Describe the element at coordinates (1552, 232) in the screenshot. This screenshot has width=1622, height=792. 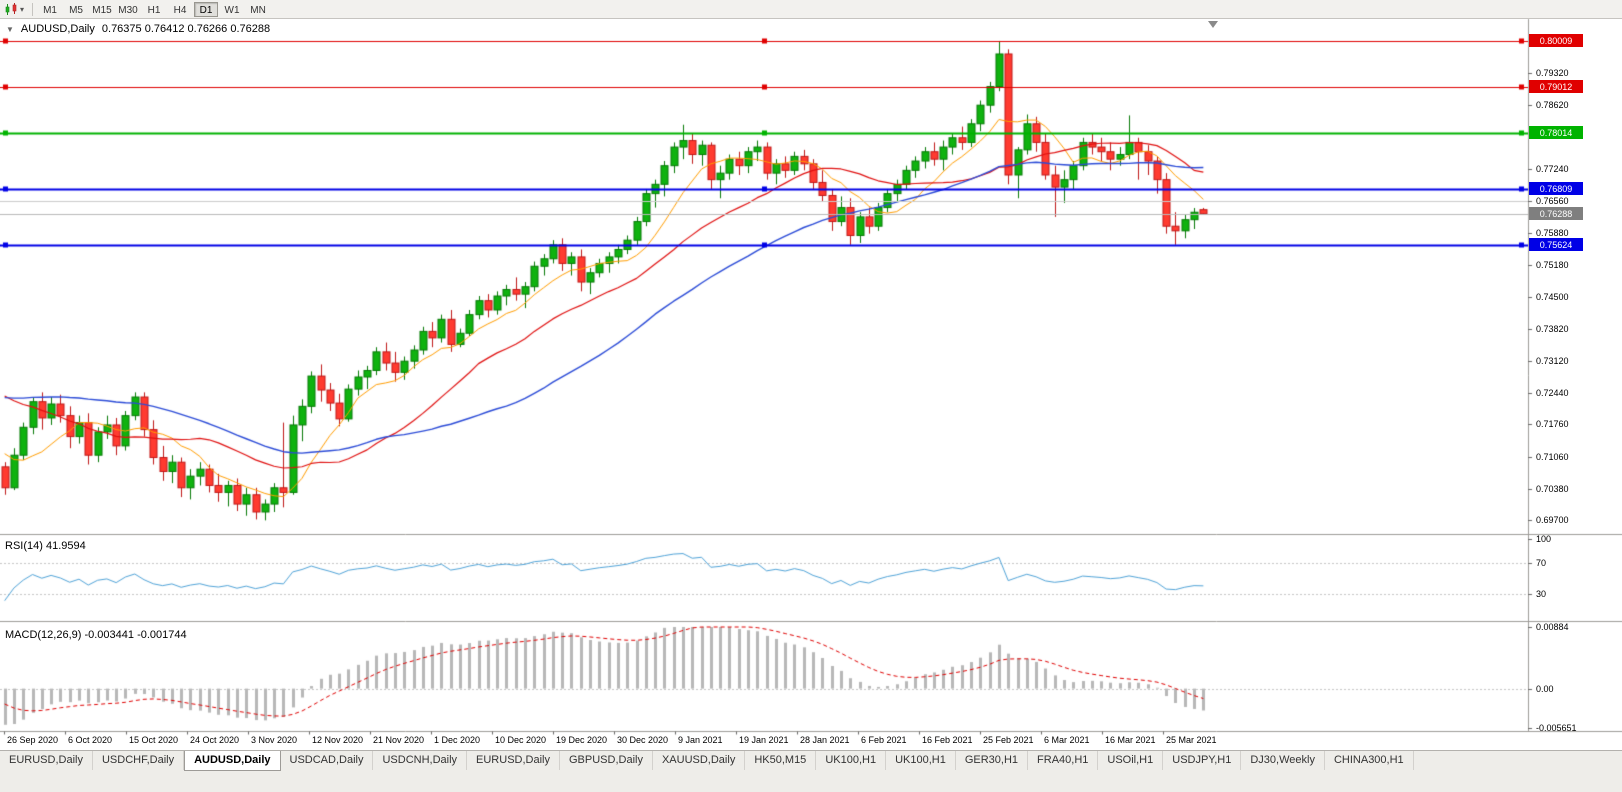
I see `price-axis-label: 0.75880` at that location.